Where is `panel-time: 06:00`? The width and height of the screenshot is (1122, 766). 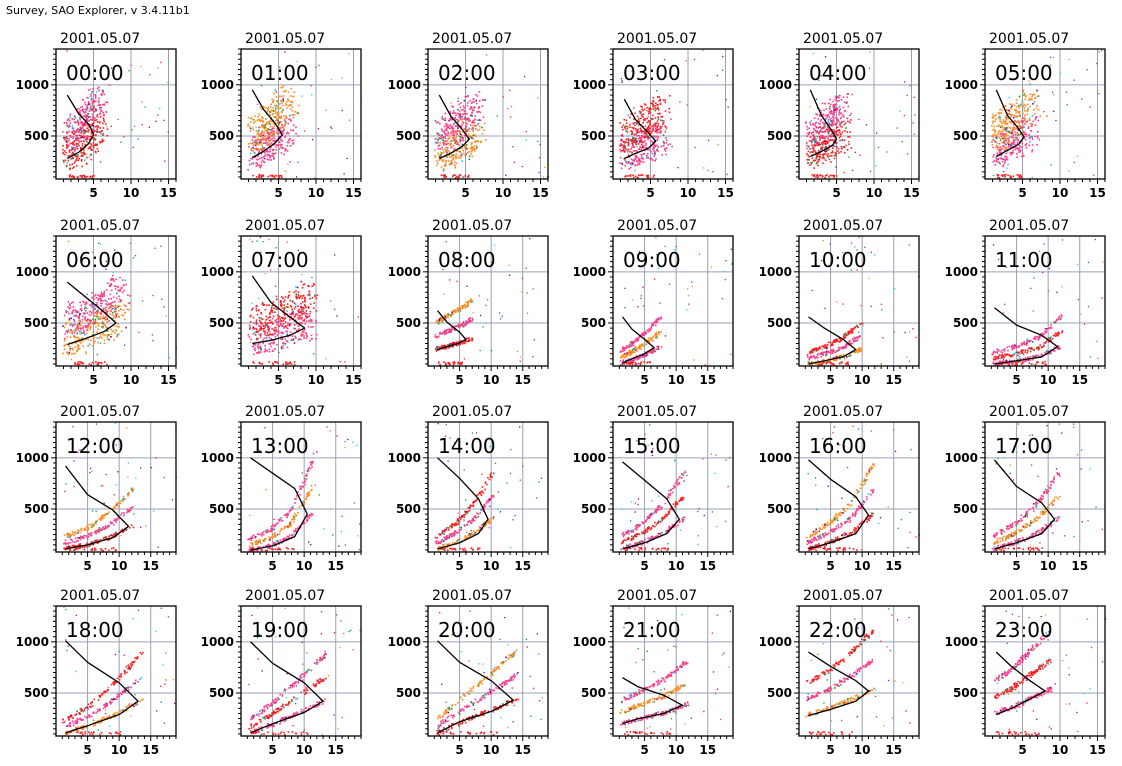
panel-time: 06:00 is located at coordinates (95, 260).